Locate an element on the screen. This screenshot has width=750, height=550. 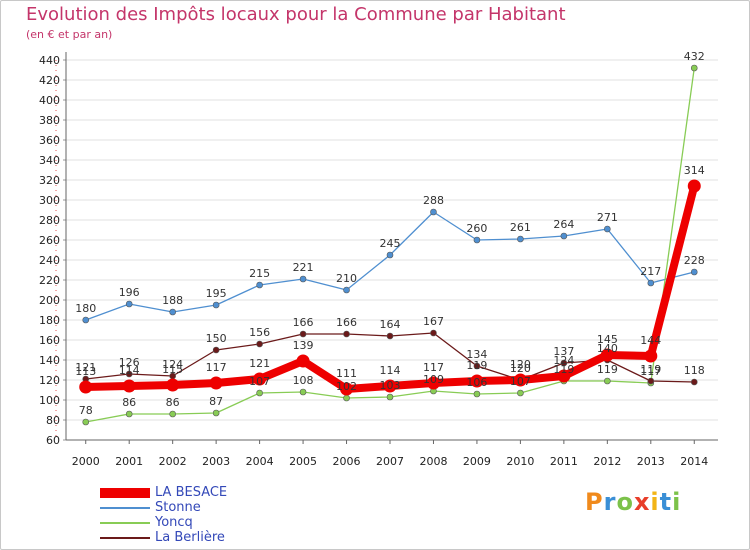
proxiti-logo: Proxiti is located at coordinates (633, 502).